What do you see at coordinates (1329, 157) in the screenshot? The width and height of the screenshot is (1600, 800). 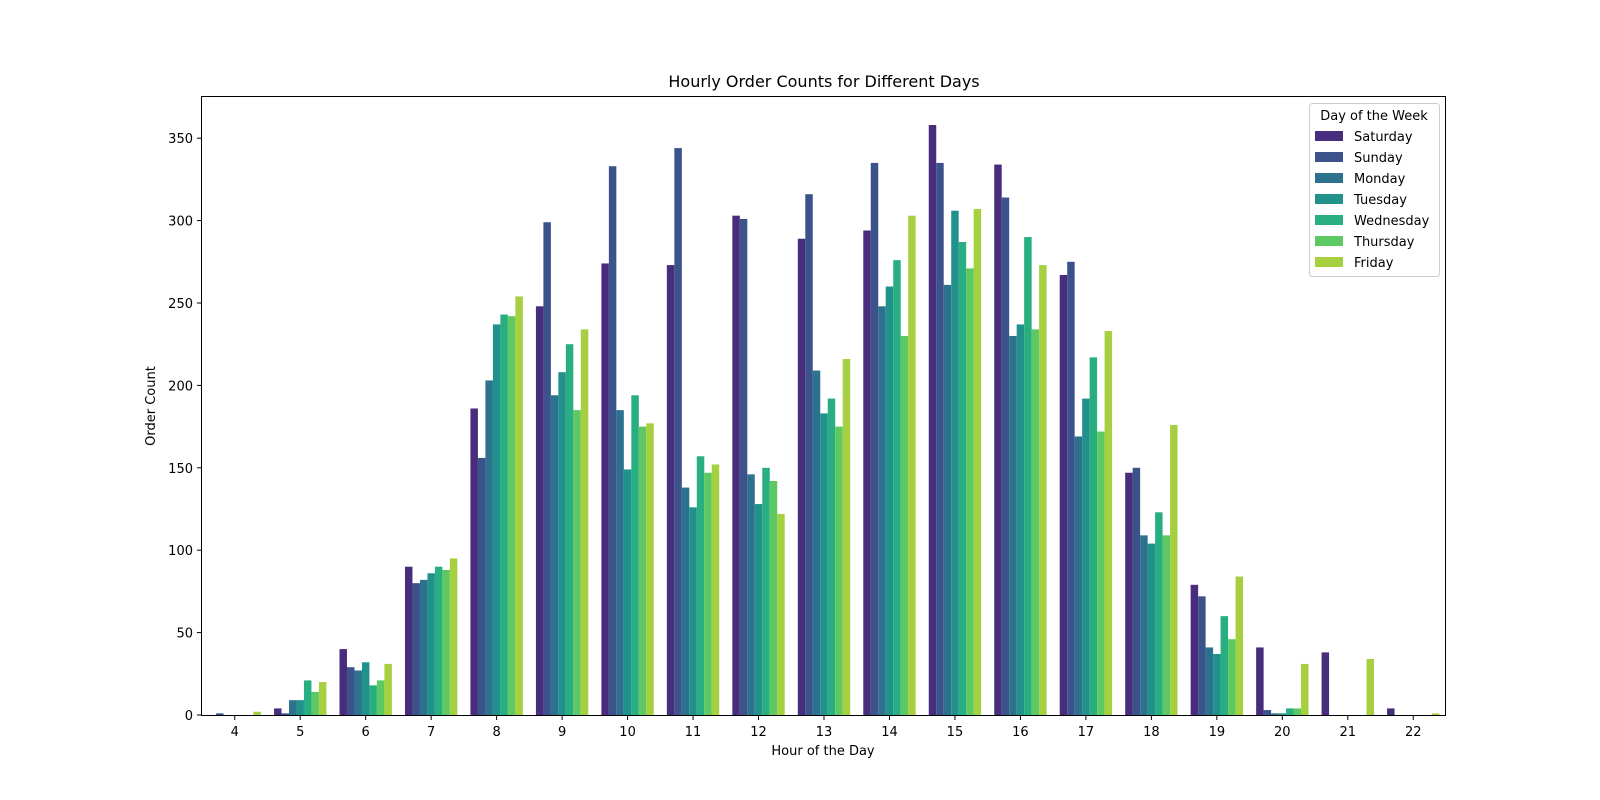 I see `legend-swatch-sunday` at bounding box center [1329, 157].